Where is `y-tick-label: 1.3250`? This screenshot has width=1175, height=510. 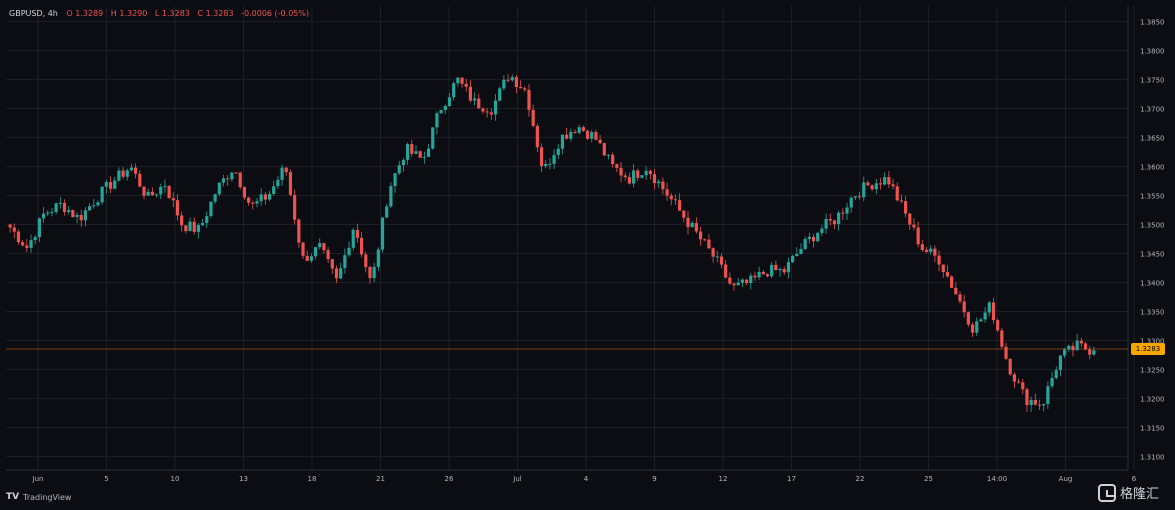
y-tick-label: 1.3250 is located at coordinates (1152, 370).